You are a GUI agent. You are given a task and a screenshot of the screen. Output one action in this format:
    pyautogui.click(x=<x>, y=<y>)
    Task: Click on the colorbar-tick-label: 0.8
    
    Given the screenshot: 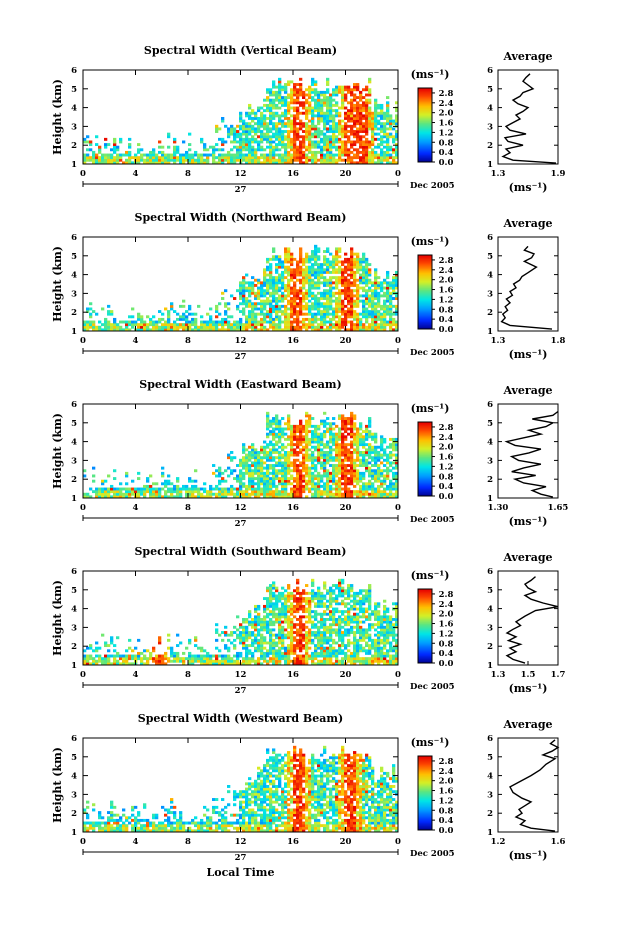 What is the action you would take?
    pyautogui.click(x=446, y=310)
    